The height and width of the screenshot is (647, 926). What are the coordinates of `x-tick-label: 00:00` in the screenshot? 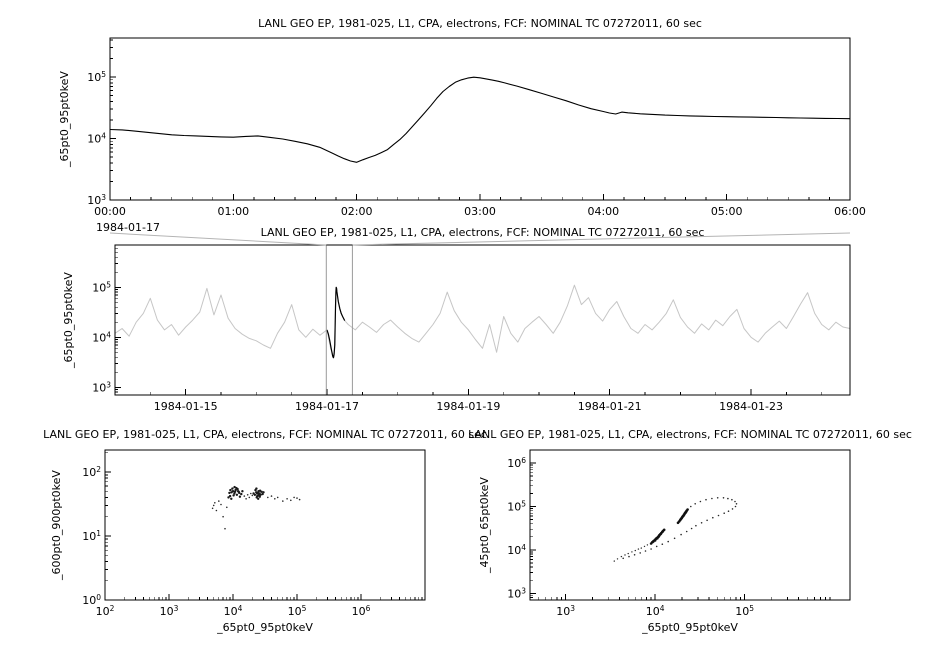 It's located at (110, 211).